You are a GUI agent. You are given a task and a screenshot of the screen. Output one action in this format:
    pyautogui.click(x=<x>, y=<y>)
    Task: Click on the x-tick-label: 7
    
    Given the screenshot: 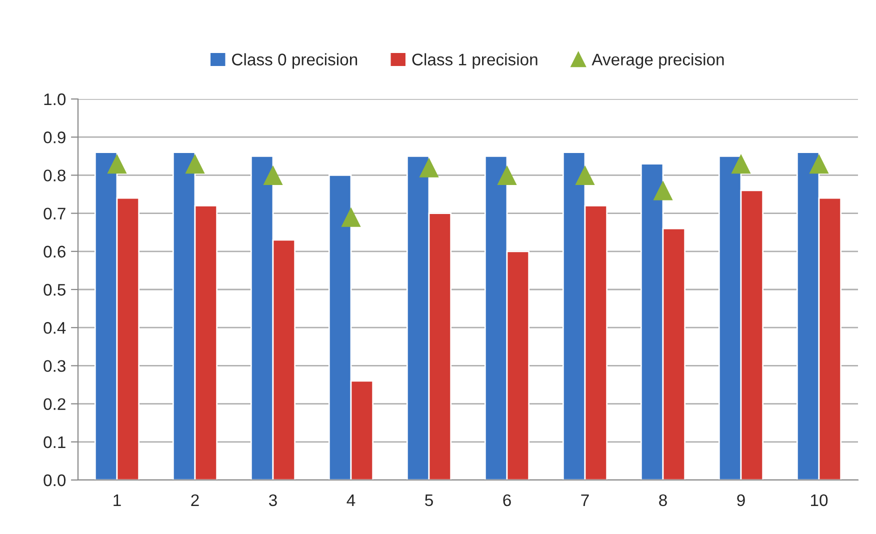 What is the action you would take?
    pyautogui.click(x=585, y=500)
    